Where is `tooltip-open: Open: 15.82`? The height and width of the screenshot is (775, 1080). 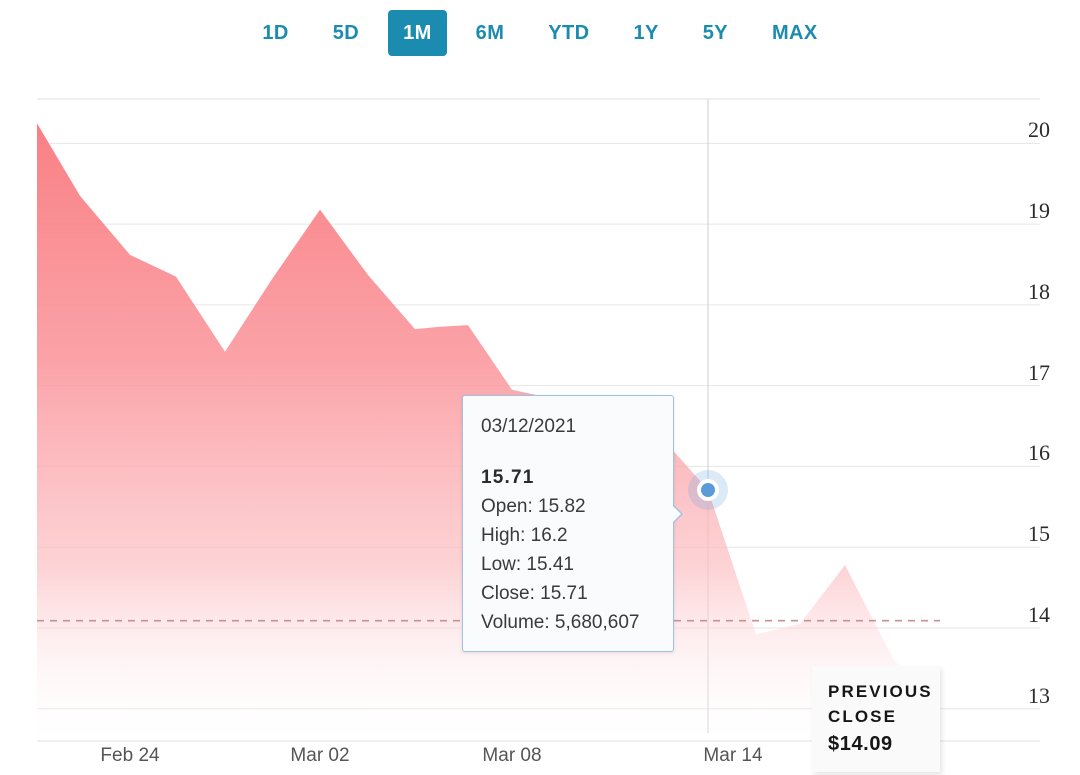
tooltip-open: Open: 15.82 is located at coordinates (533, 506).